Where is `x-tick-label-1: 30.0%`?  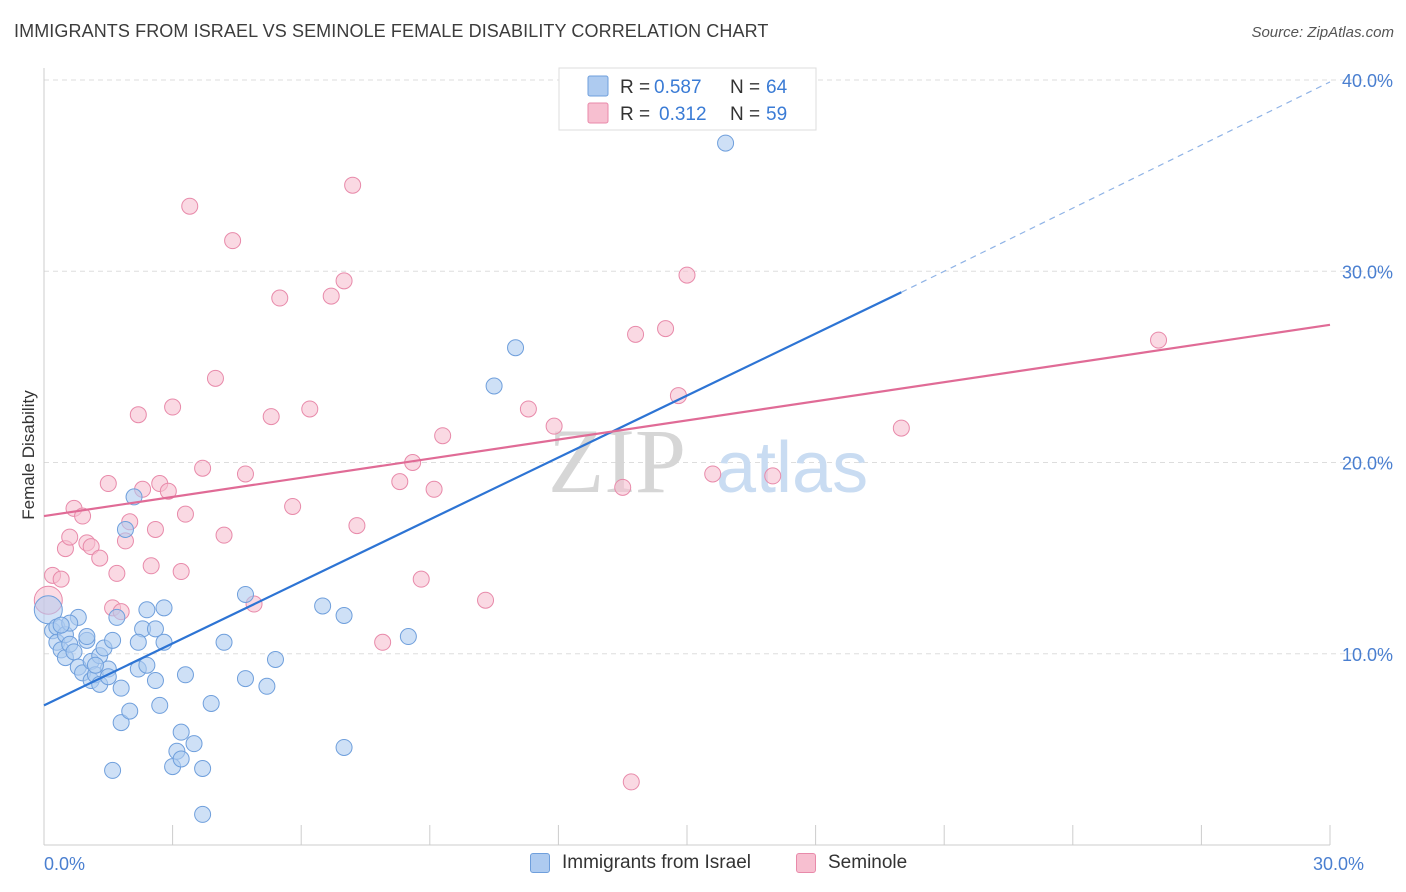 x-tick-label-1: 30.0% is located at coordinates (1338, 864).